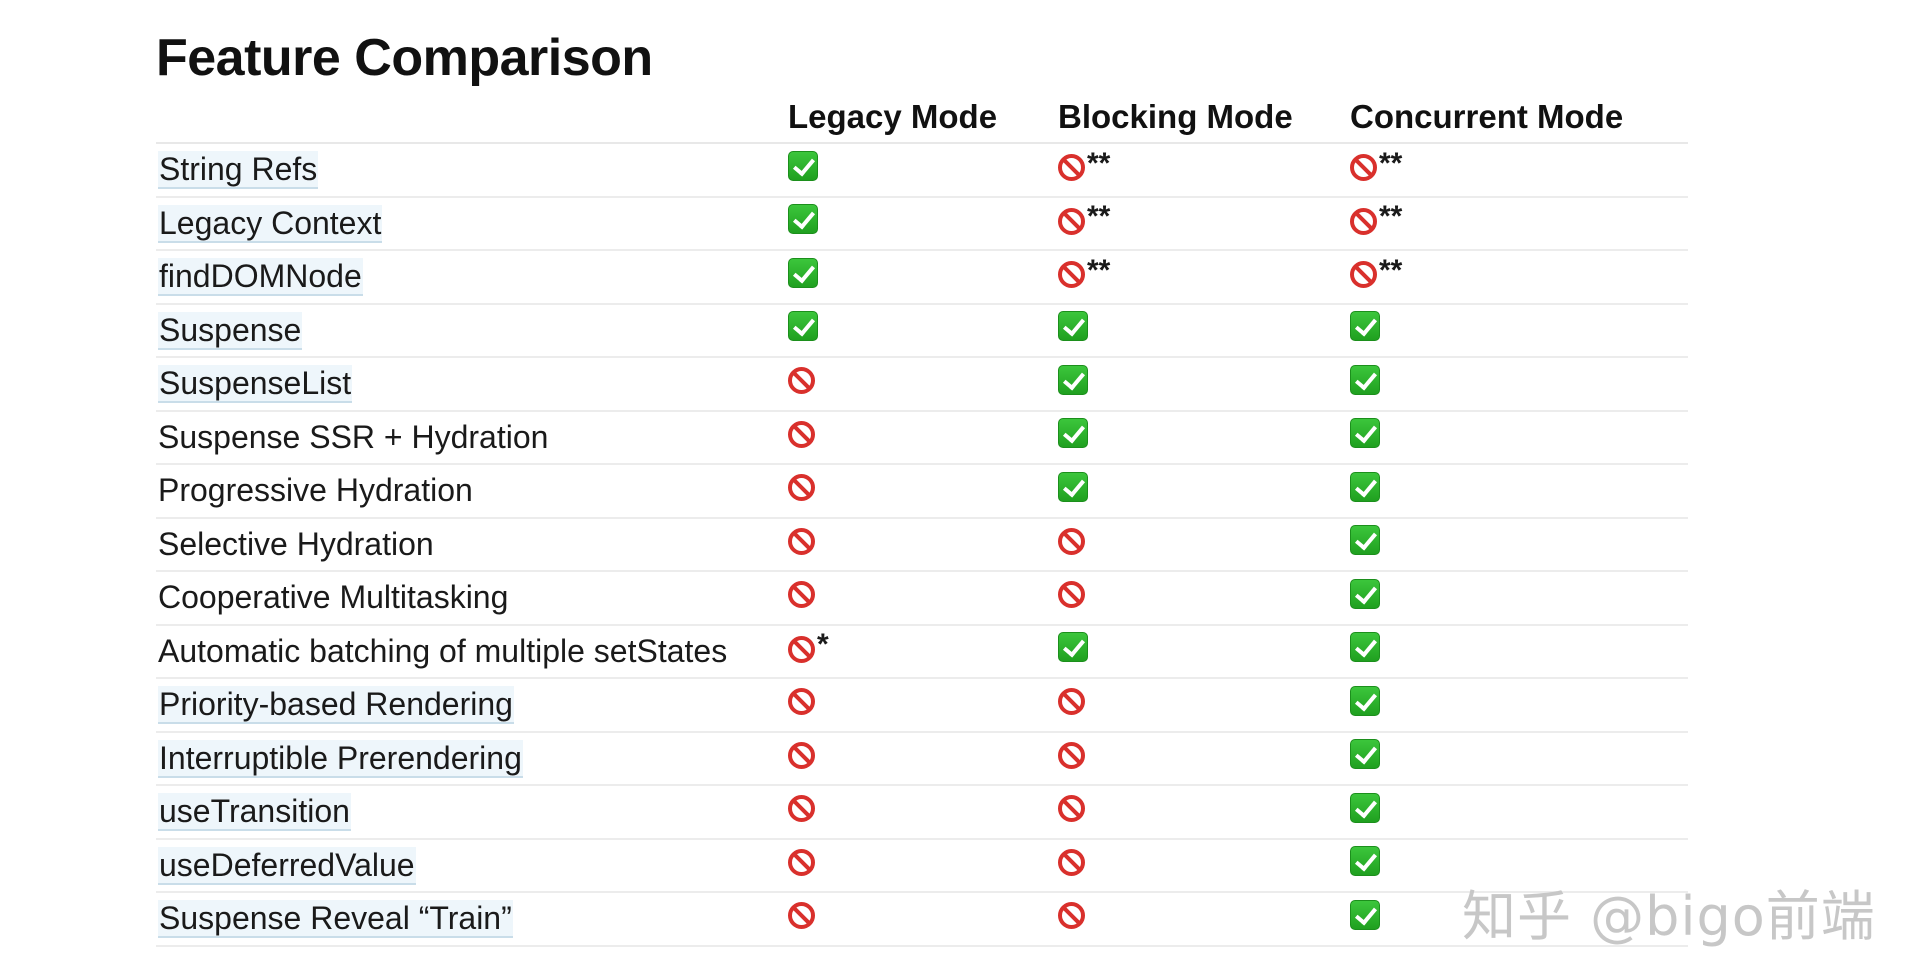  I want to click on feature-link: useTransition, so click(254, 812).